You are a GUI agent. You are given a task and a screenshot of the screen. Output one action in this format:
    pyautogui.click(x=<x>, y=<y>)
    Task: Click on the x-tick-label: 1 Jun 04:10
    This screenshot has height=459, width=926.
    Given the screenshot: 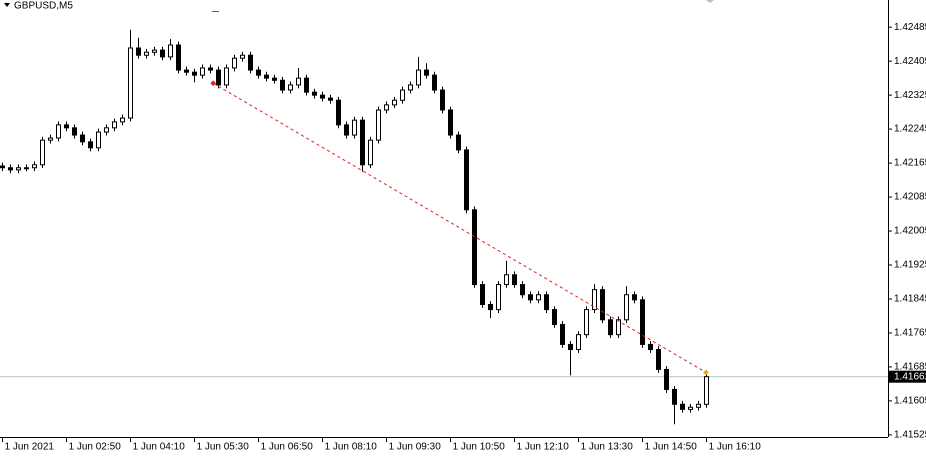 What is the action you would take?
    pyautogui.click(x=159, y=447)
    